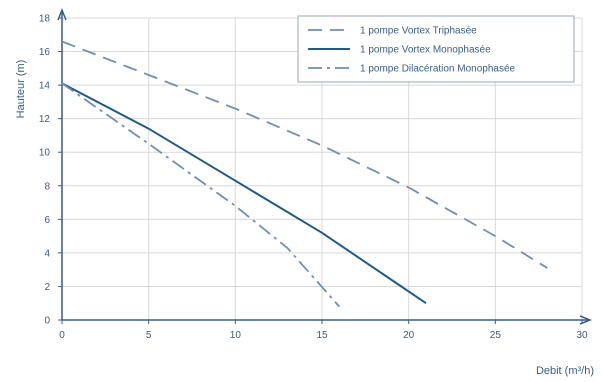 This screenshot has height=382, width=602. What do you see at coordinates (47, 186) in the screenshot?
I see `y-tick-label: 8` at bounding box center [47, 186].